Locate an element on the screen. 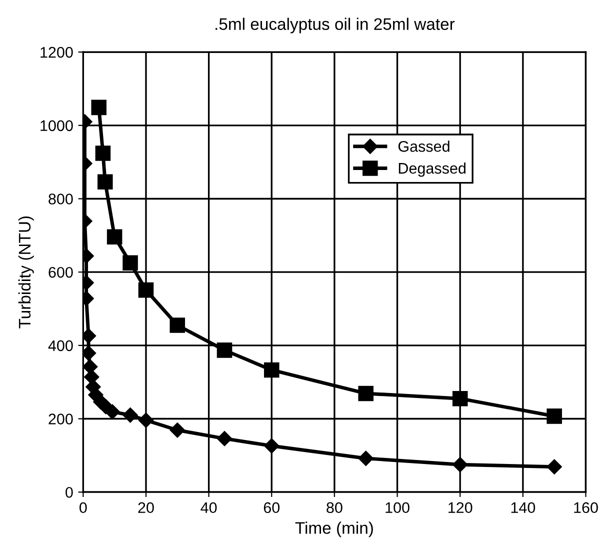 Image resolution: width=607 pixels, height=548 pixels. y-tick-label: 1200 is located at coordinates (56, 52).